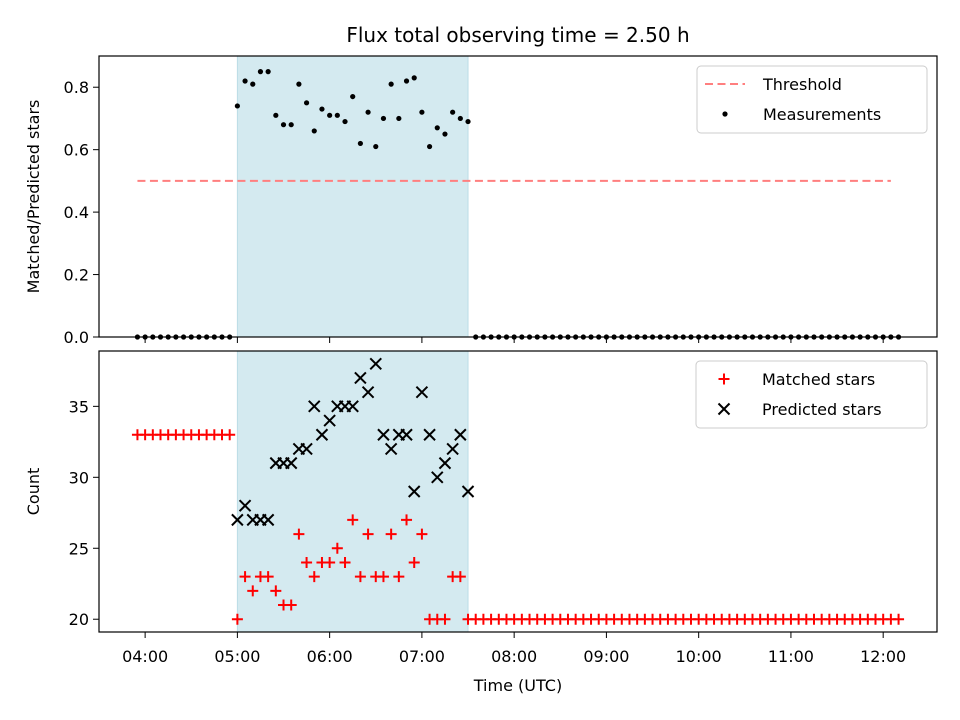 The height and width of the screenshot is (720, 960). Describe the element at coordinates (517, 35) in the screenshot. I see `chart-title: Flux total observing time = 2.50 h` at that location.